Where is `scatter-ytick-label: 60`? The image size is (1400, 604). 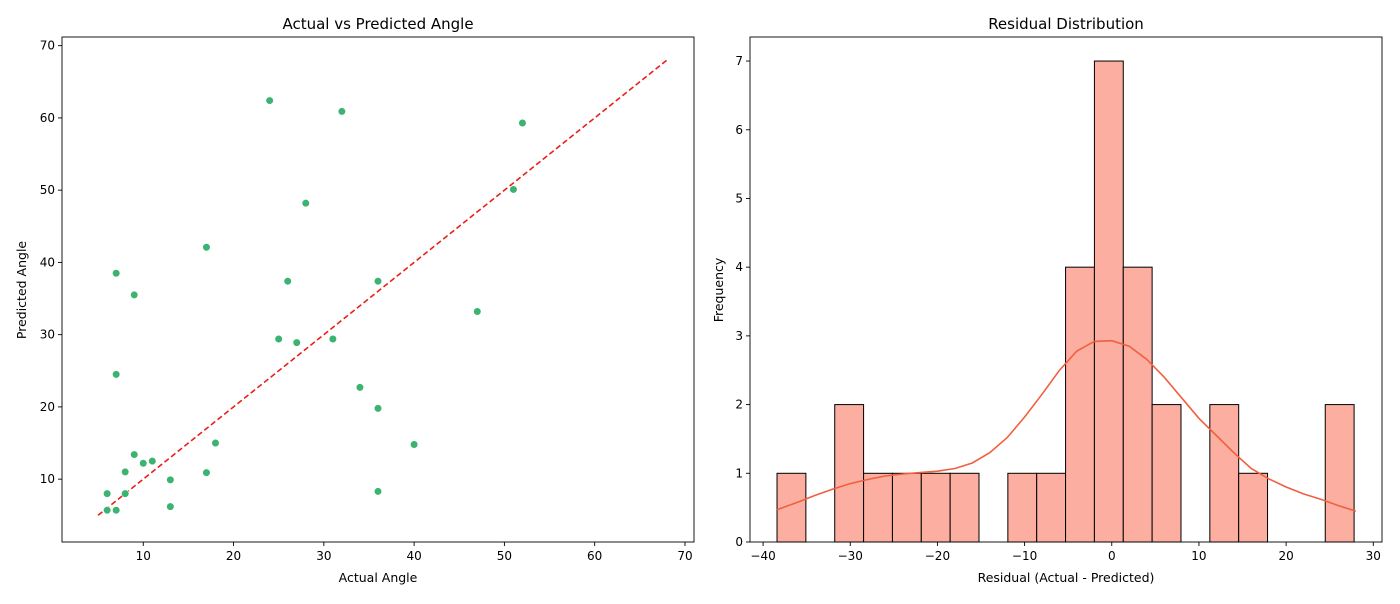
scatter-ytick-label: 60 is located at coordinates (47, 118).